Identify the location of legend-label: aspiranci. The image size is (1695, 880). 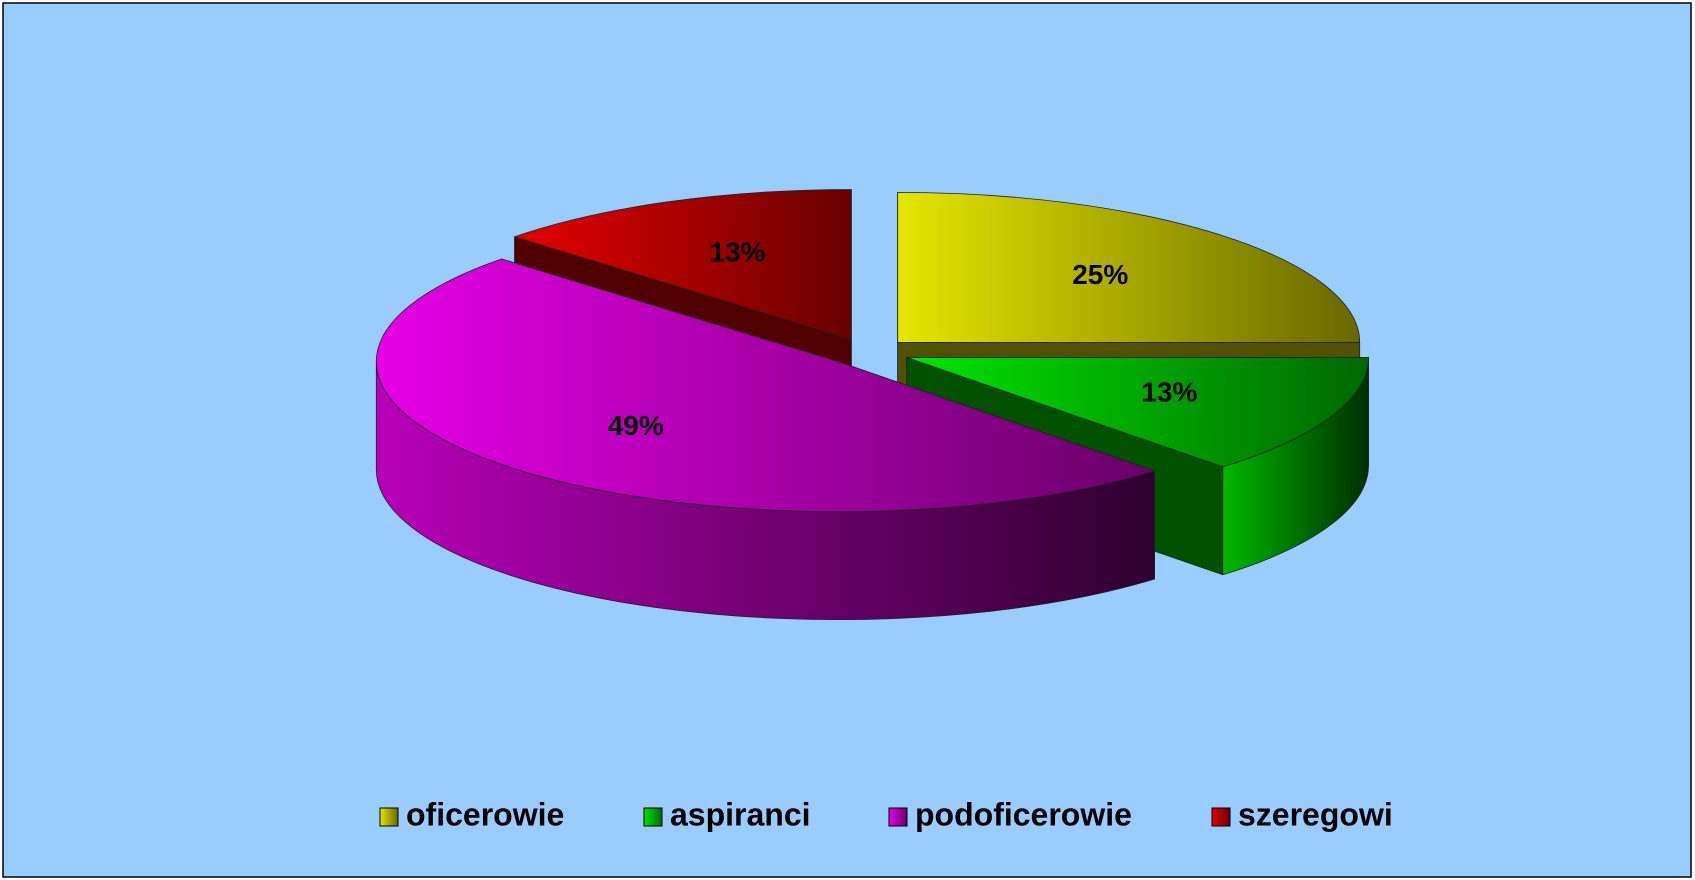
(740, 814).